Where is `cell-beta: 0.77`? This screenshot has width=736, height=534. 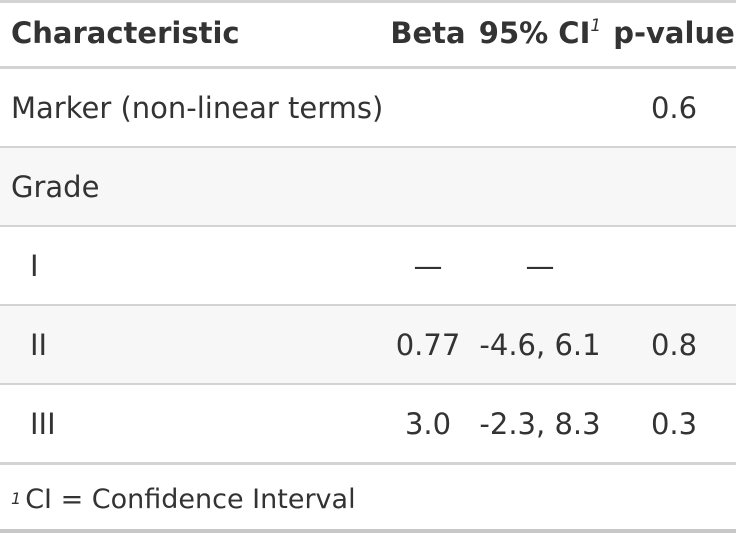
cell-beta: 0.77 is located at coordinates (428, 345).